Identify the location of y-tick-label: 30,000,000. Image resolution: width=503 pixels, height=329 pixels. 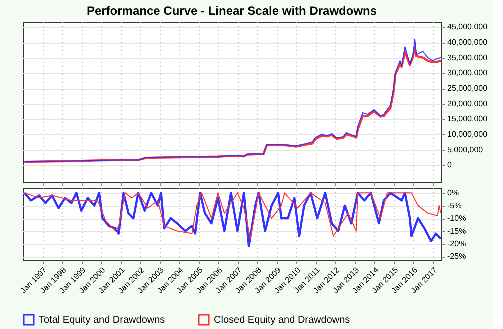
(468, 73).